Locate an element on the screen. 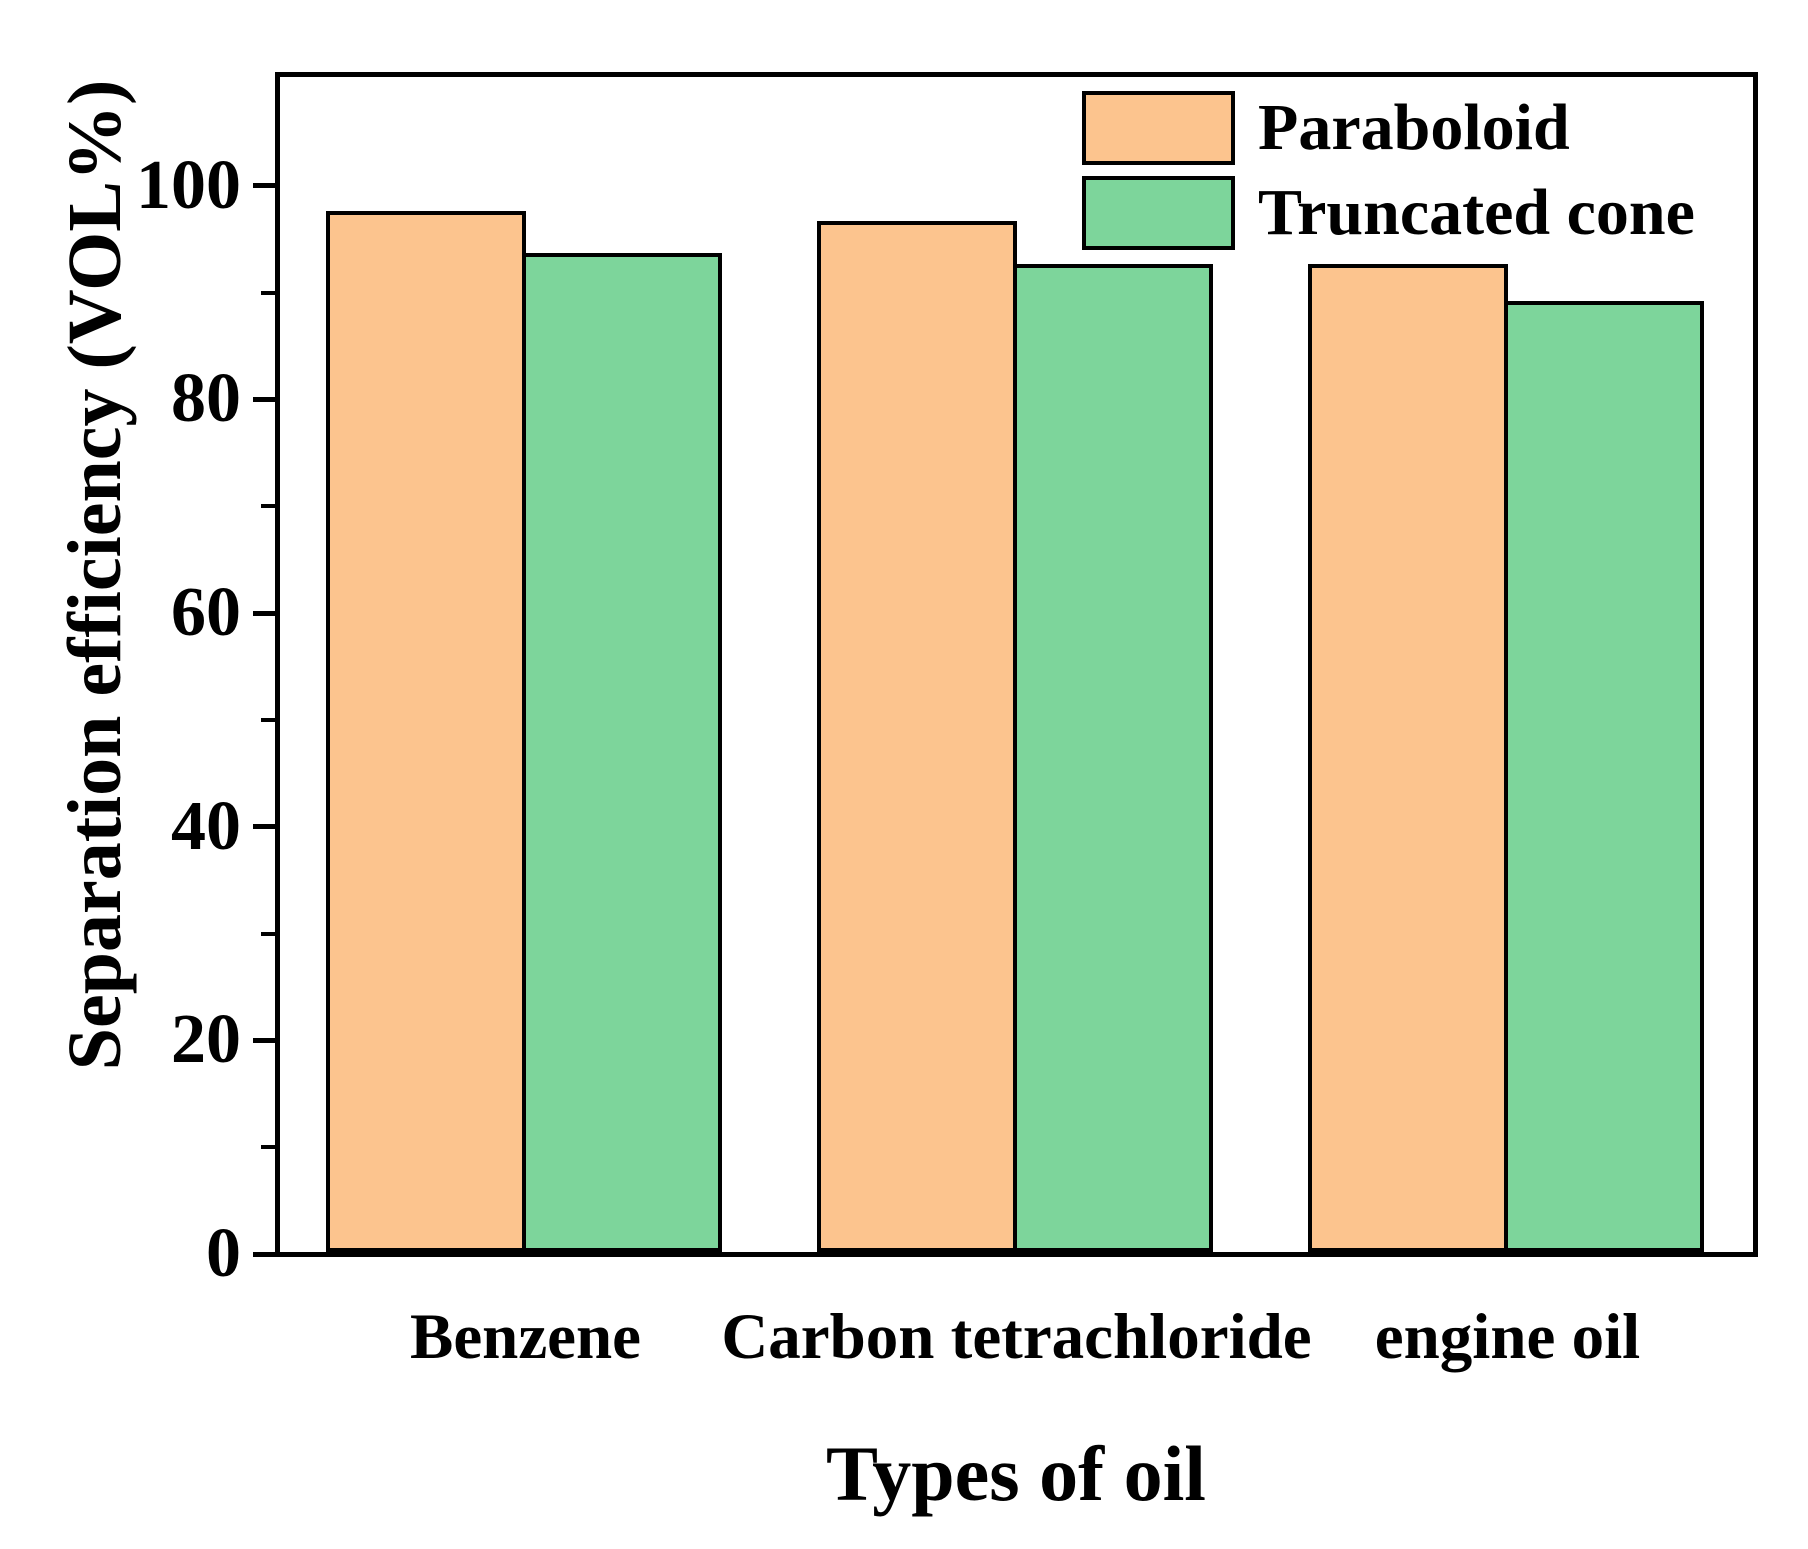 This screenshot has width=1808, height=1549. category-label: Benzene is located at coordinates (525, 1337).